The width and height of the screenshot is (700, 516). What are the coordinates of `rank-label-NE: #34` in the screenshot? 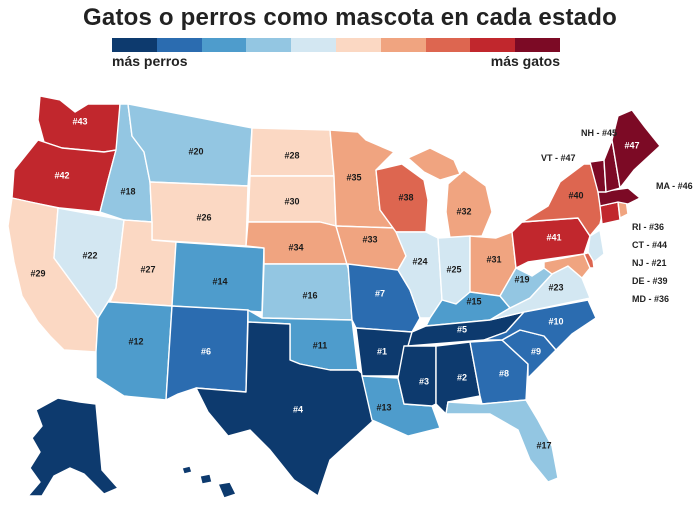 It's located at (295, 247).